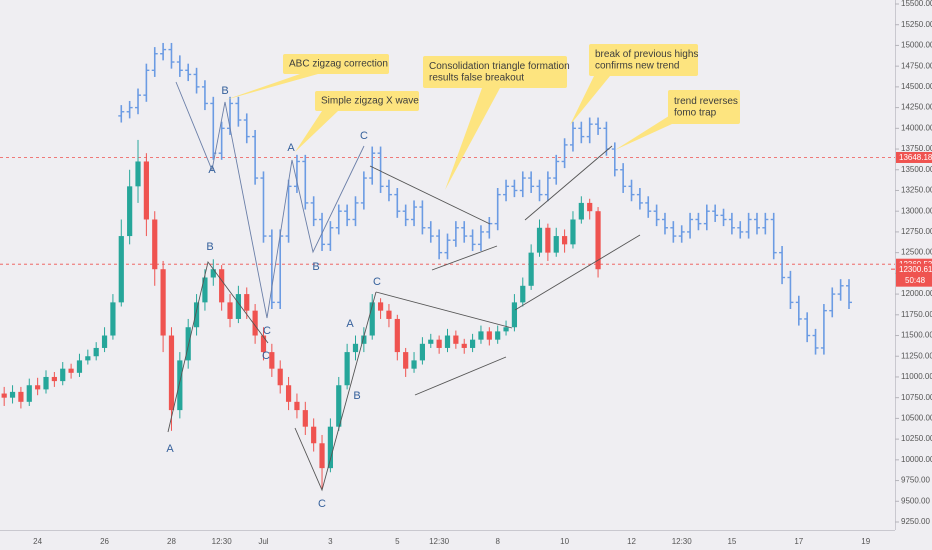  Describe the element at coordinates (916, 335) in the screenshot. I see `y-tick-label: 11500.00` at that location.